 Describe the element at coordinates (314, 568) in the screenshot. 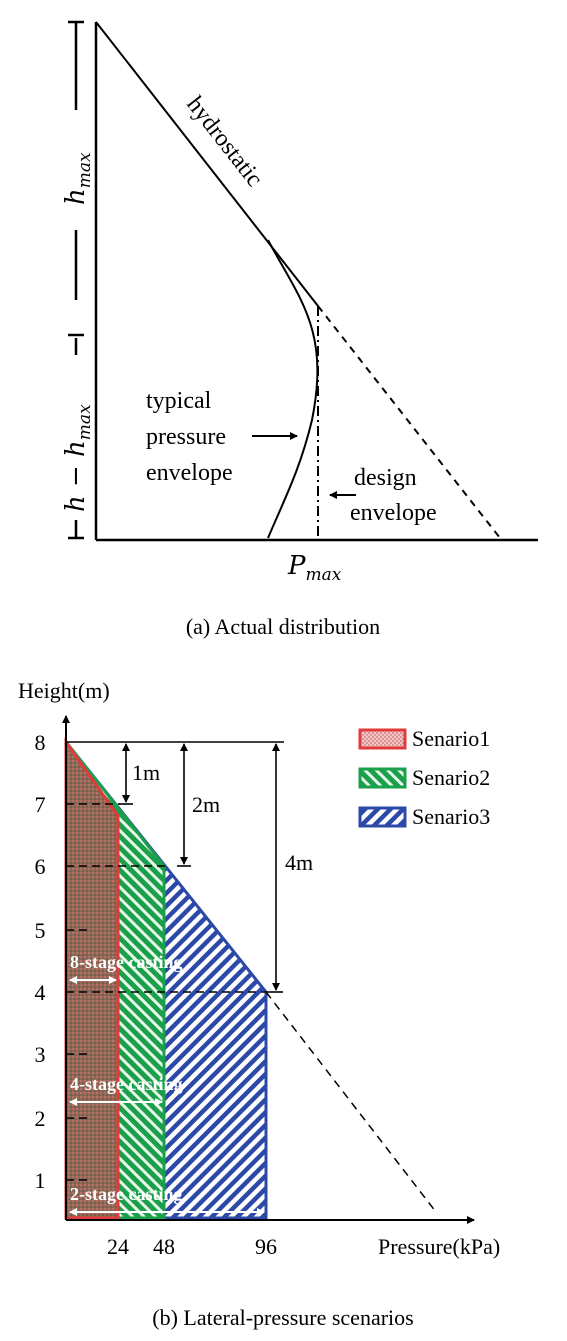

I see `pmax-label: Pmax` at that location.